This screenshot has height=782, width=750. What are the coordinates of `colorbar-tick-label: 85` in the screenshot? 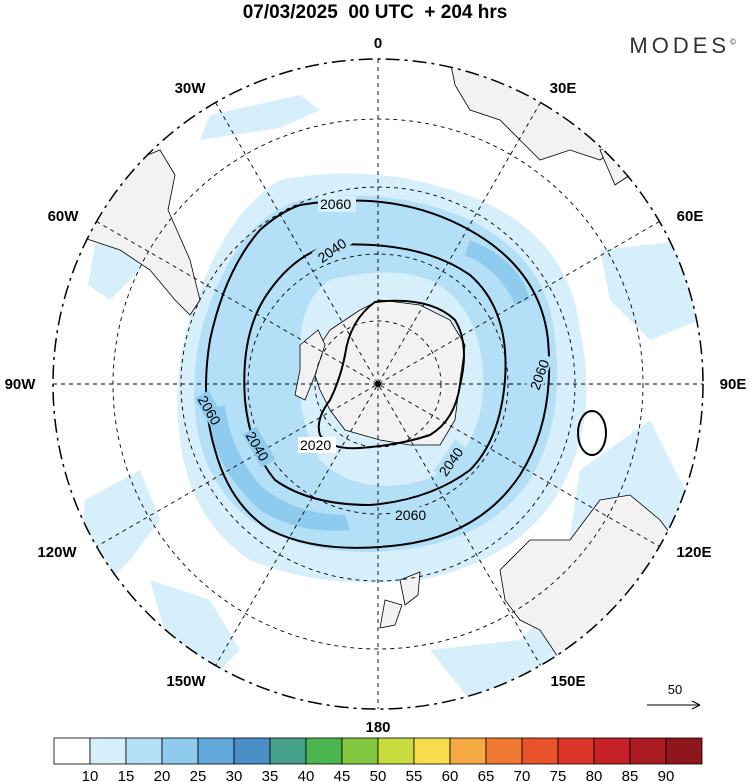 It's located at (630, 775).